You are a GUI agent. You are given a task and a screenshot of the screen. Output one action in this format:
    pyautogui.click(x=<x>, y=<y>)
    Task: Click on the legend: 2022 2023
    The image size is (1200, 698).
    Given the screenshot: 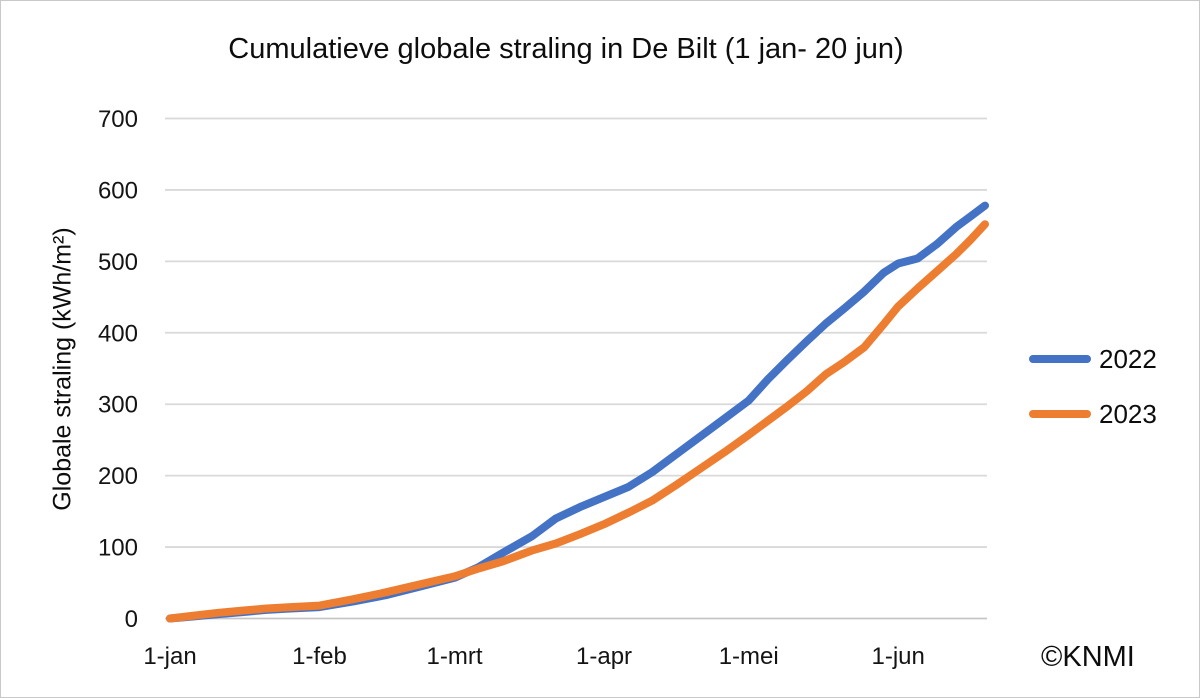 What is the action you would take?
    pyautogui.click(x=1093, y=399)
    